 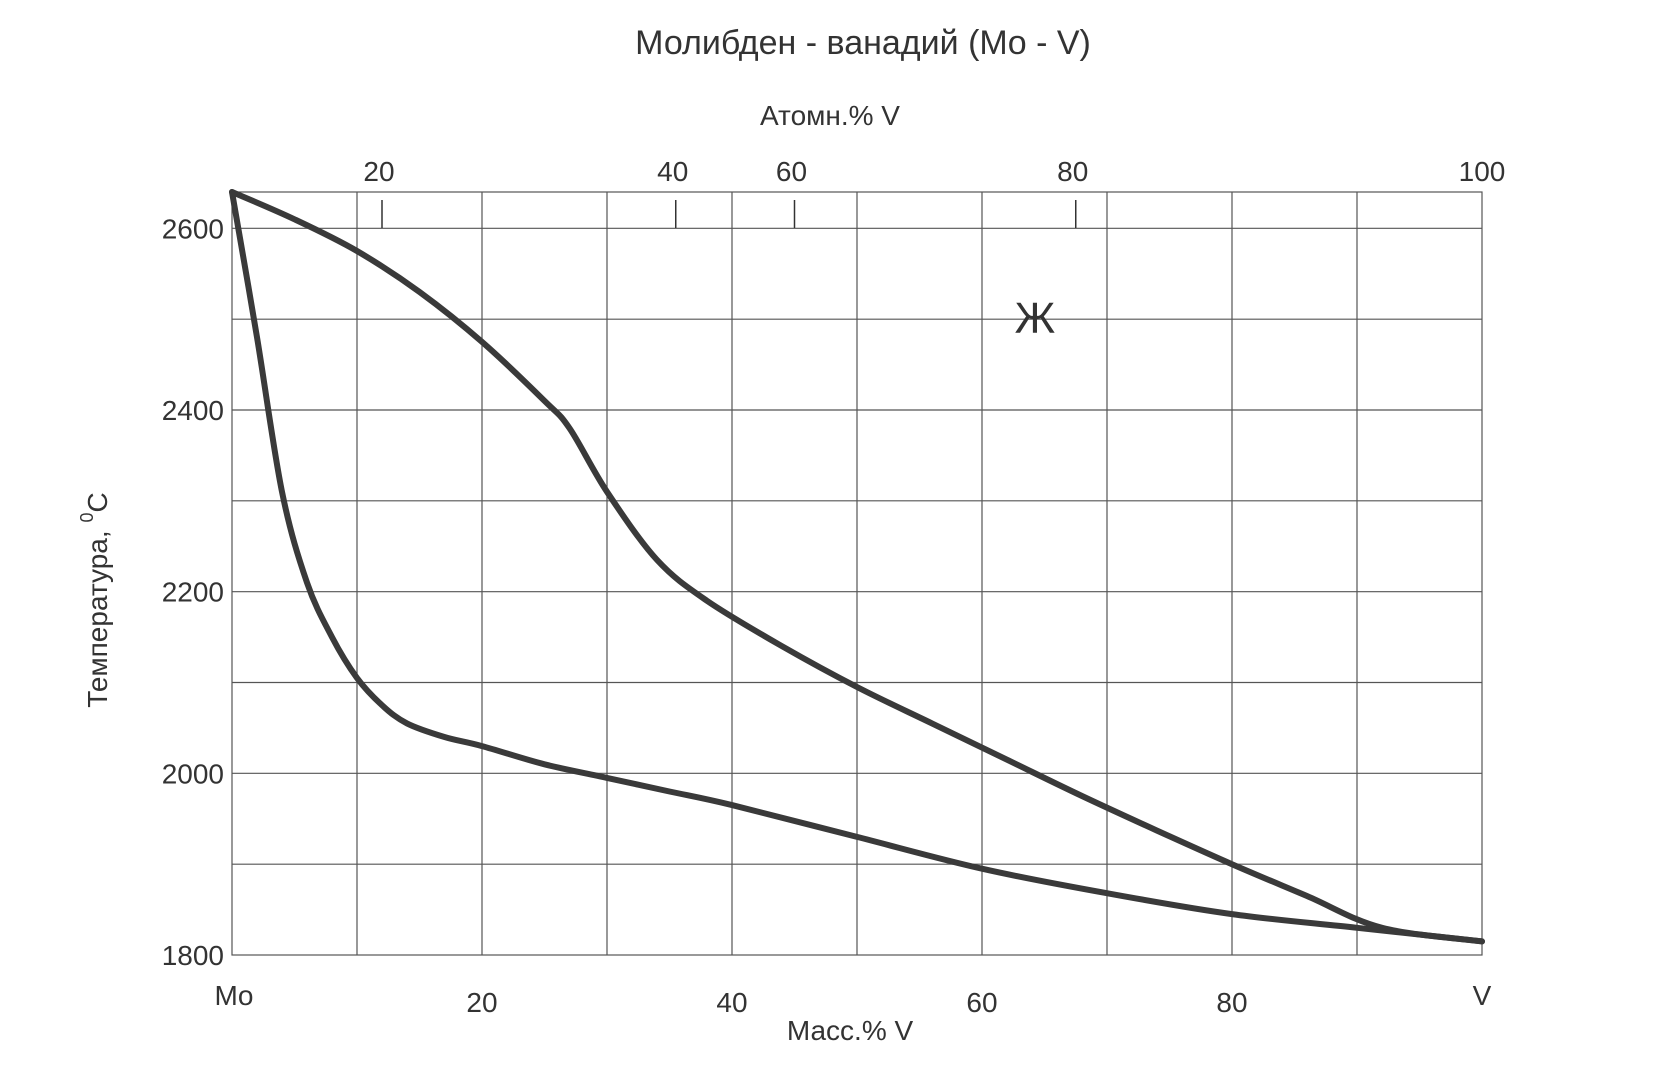 What do you see at coordinates (97, 615) in the screenshot?
I see `y-axis-title-text: Температура,` at bounding box center [97, 615].